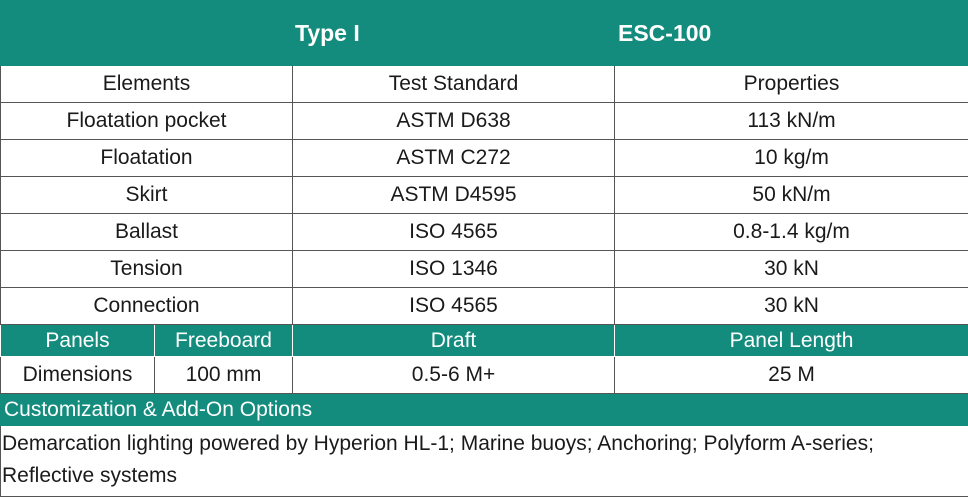 The image size is (968, 497). I want to click on table-row: Skirt ASTM D4595 50 kN/m, so click(484, 195).